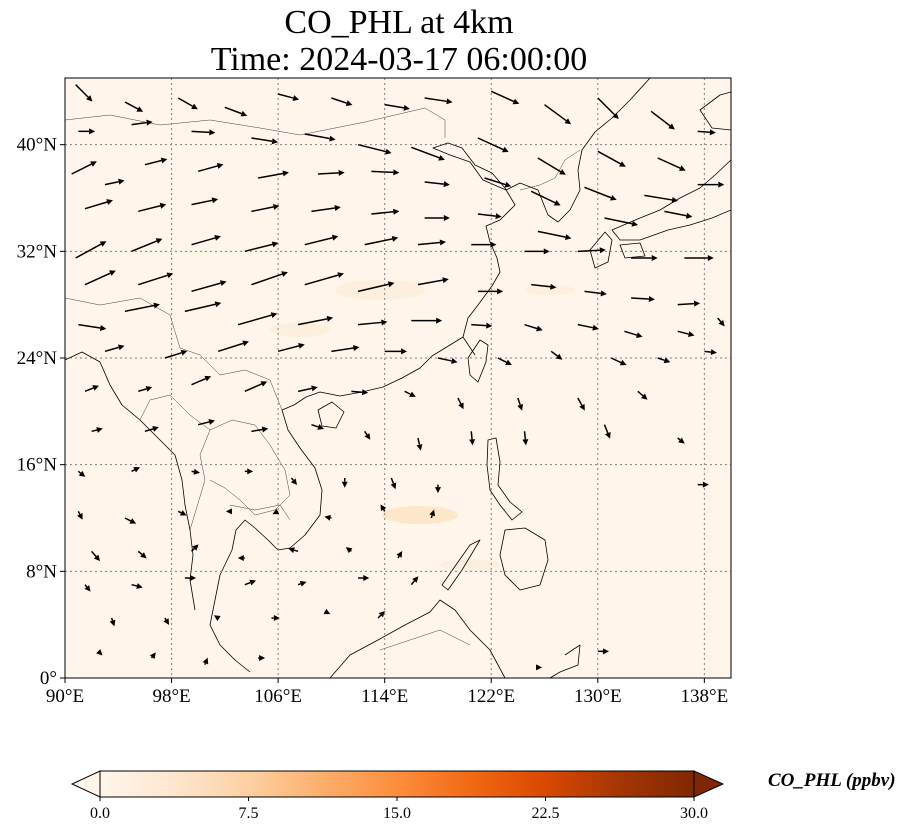 The height and width of the screenshot is (836, 919). I want to click on lat-tick-label: 8°N, so click(41, 571).